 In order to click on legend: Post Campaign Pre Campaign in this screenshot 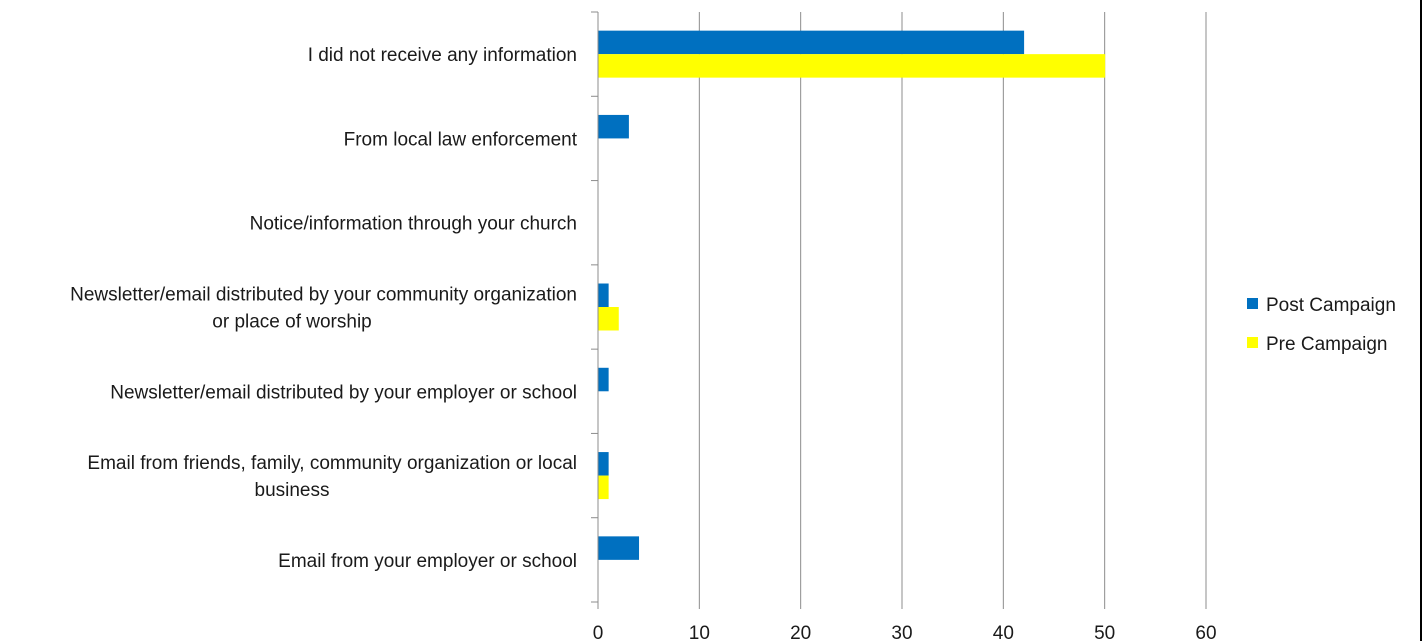, I will do `click(1321, 325)`.